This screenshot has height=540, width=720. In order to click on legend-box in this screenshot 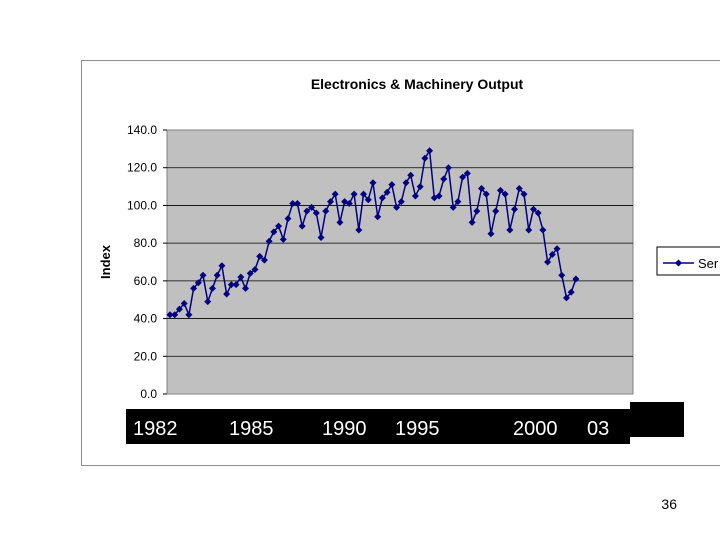, I will do `click(688, 261)`.